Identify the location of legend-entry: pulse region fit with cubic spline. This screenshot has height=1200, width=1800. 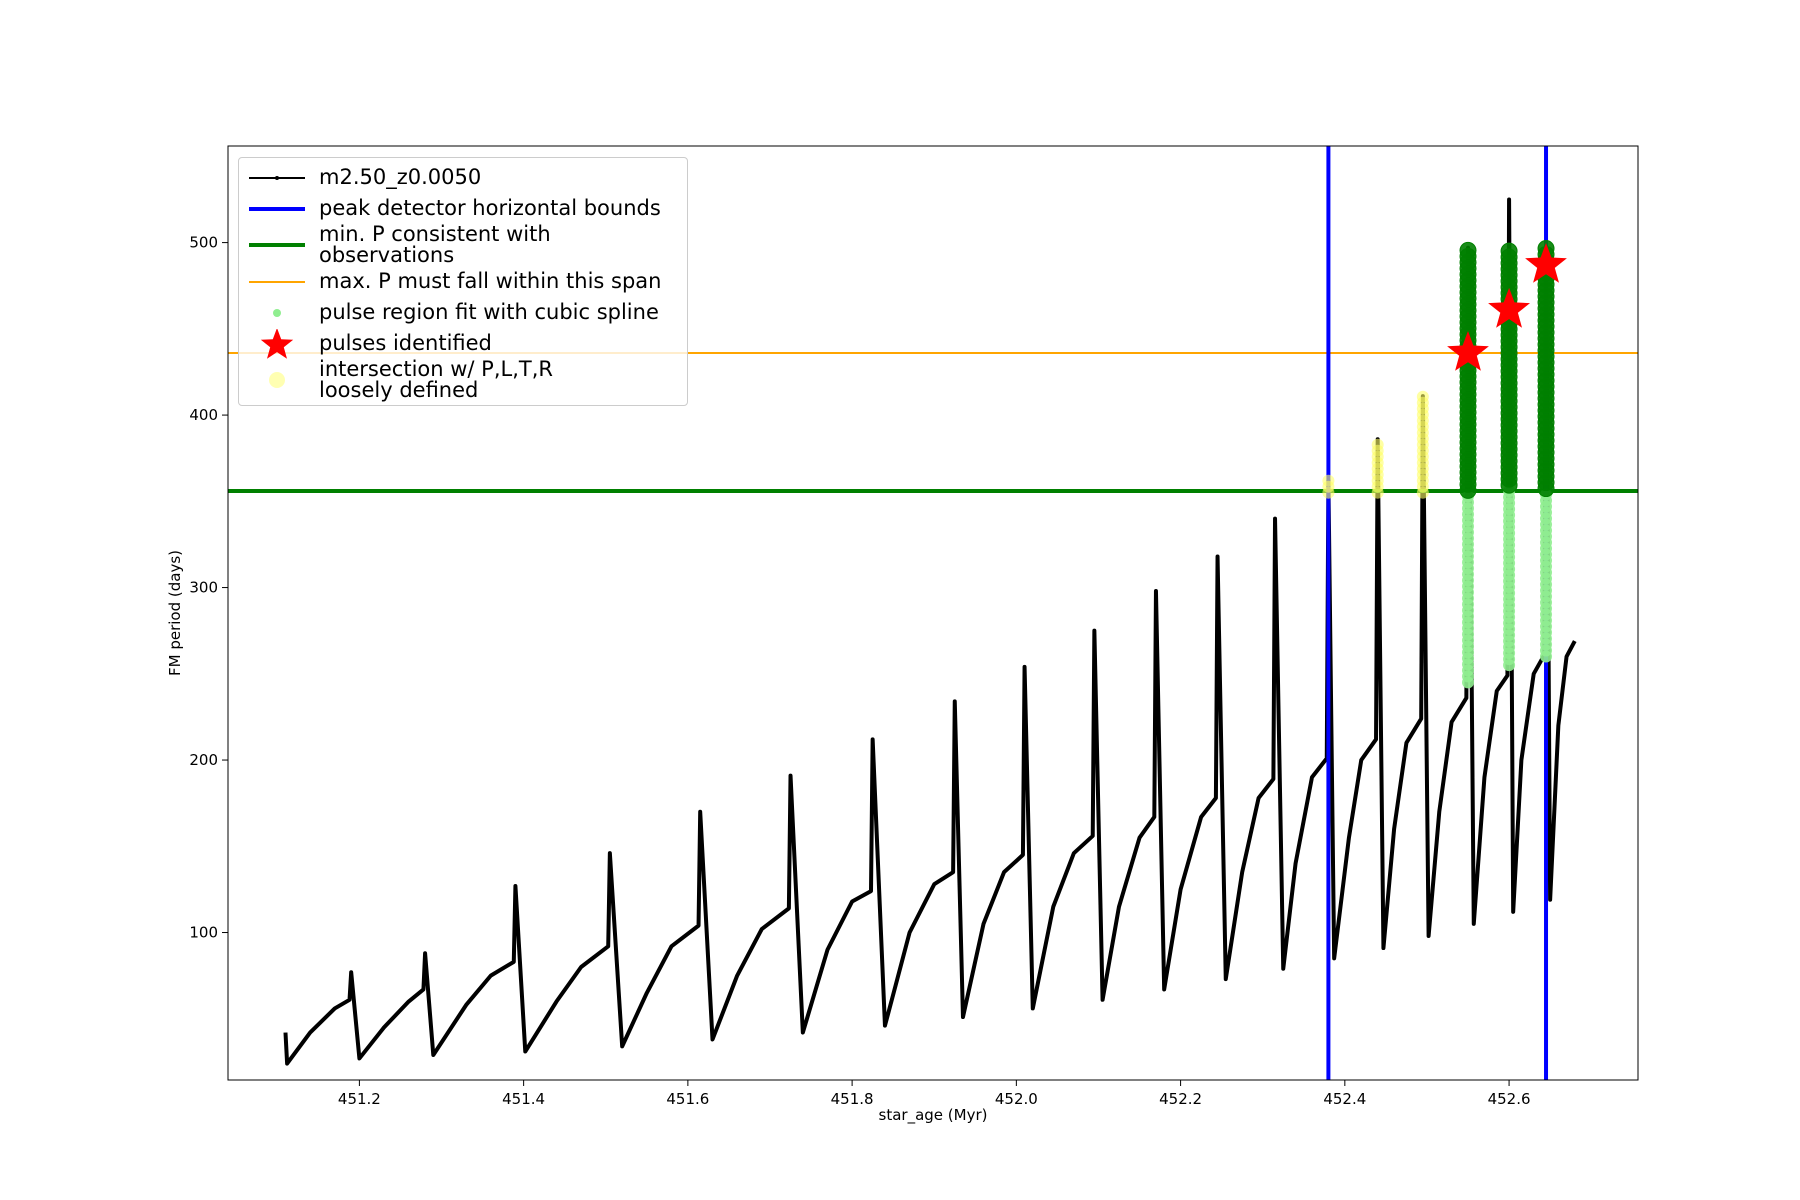
(463, 312).